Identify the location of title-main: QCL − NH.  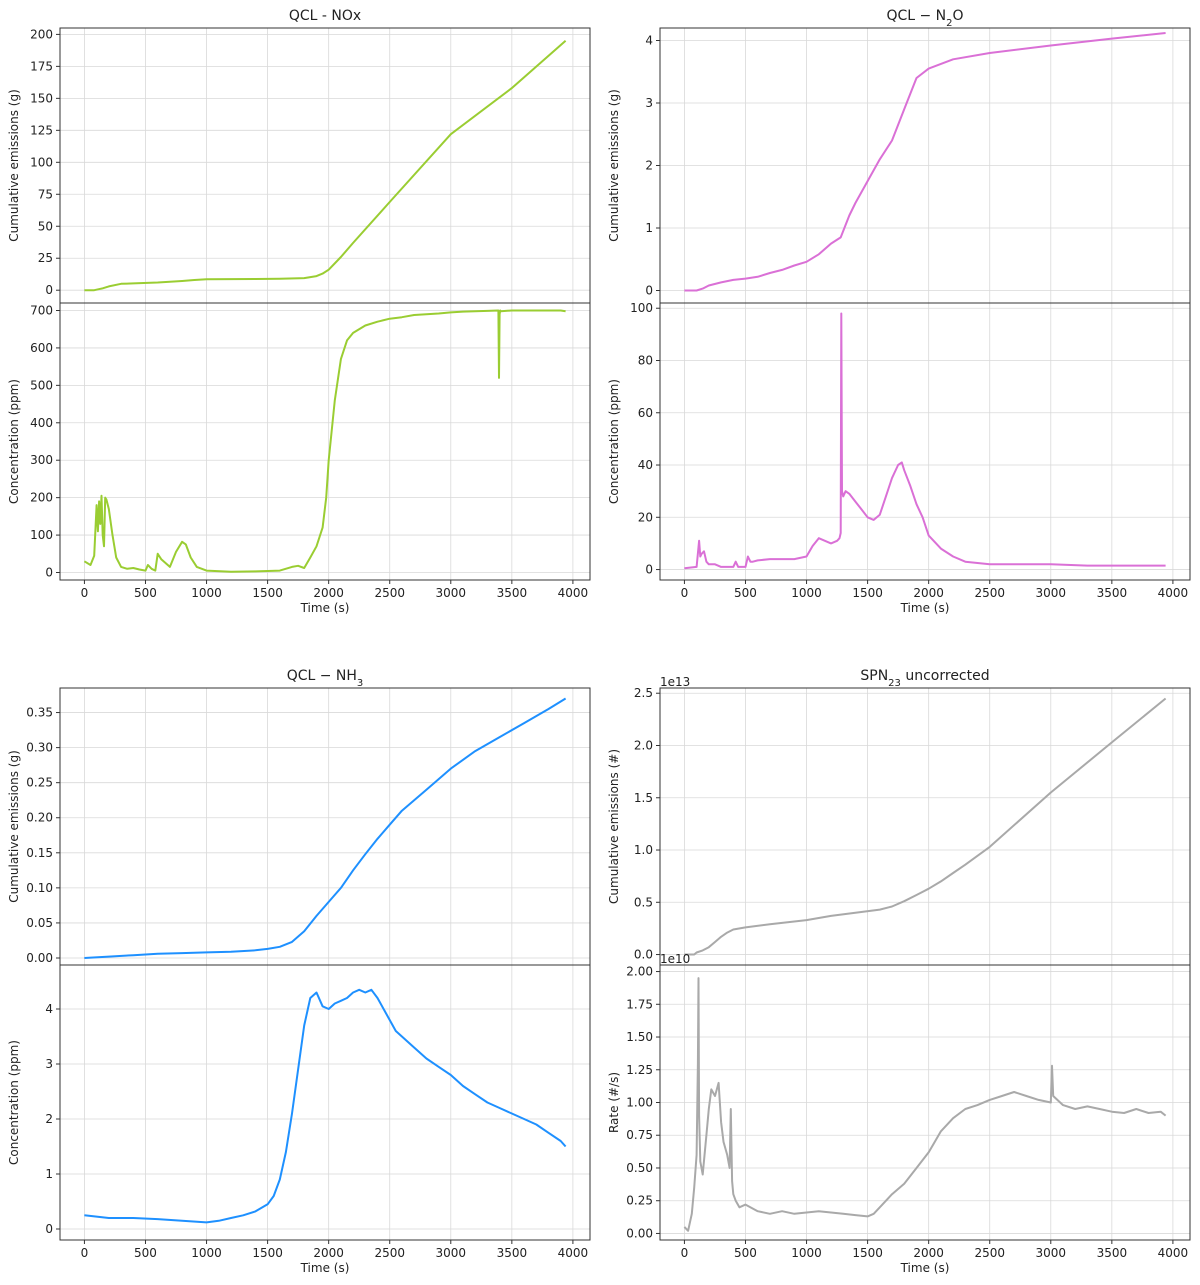
(322, 676).